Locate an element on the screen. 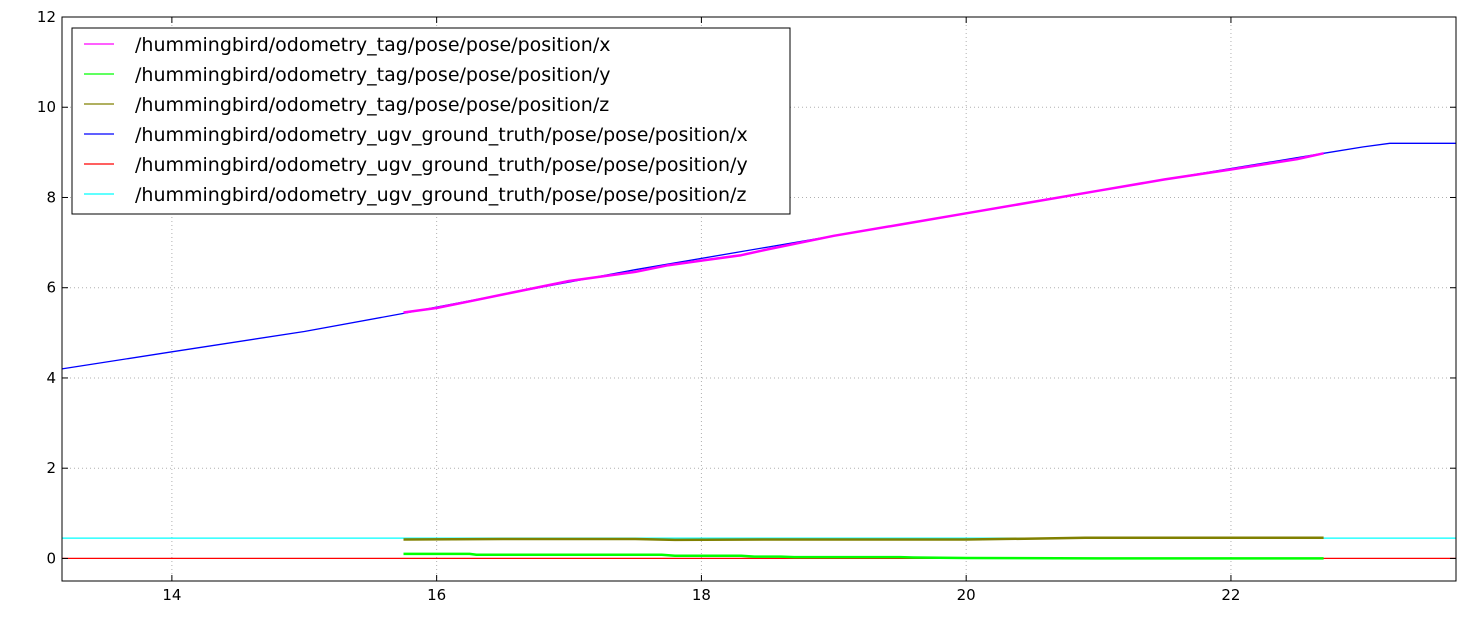  x-tick-label: 20 is located at coordinates (966, 595).